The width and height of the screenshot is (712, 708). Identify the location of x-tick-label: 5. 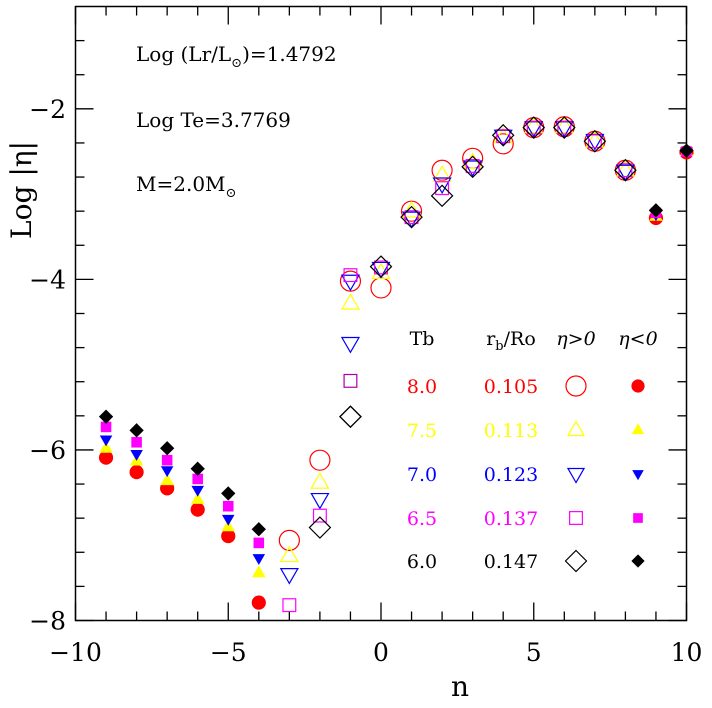
(534, 652).